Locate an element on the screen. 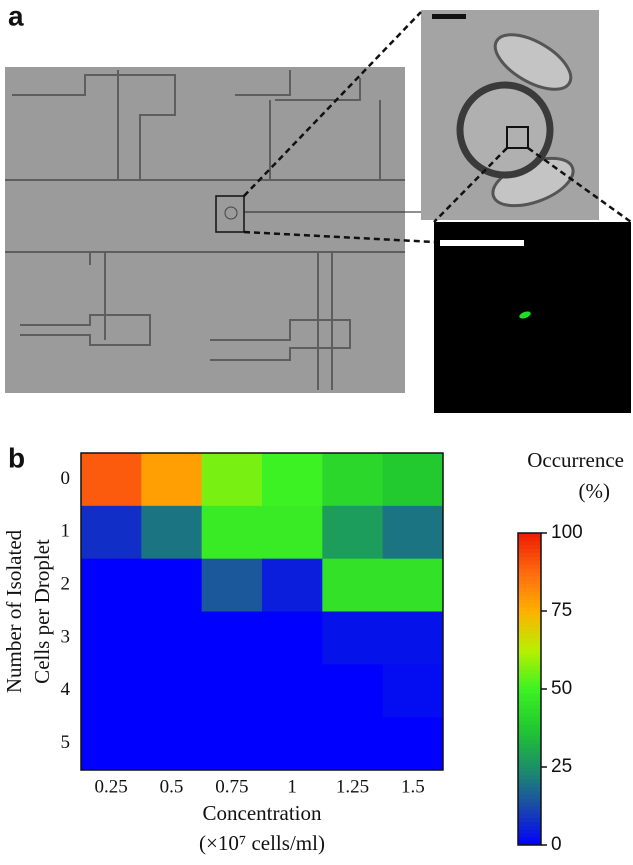  zoom-box-small is located at coordinates (517, 137).